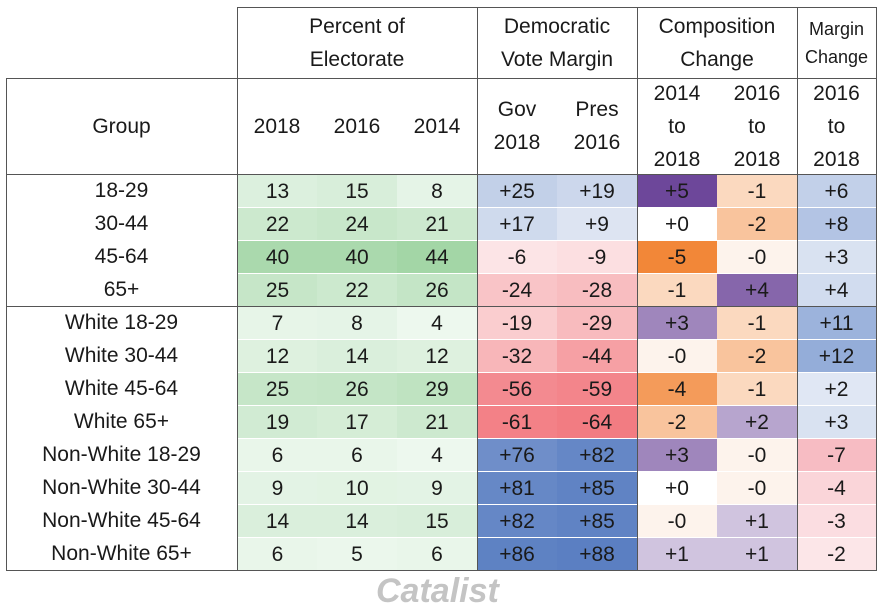  Describe the element at coordinates (757, 488) in the screenshot. I see `table-cell: -0` at that location.